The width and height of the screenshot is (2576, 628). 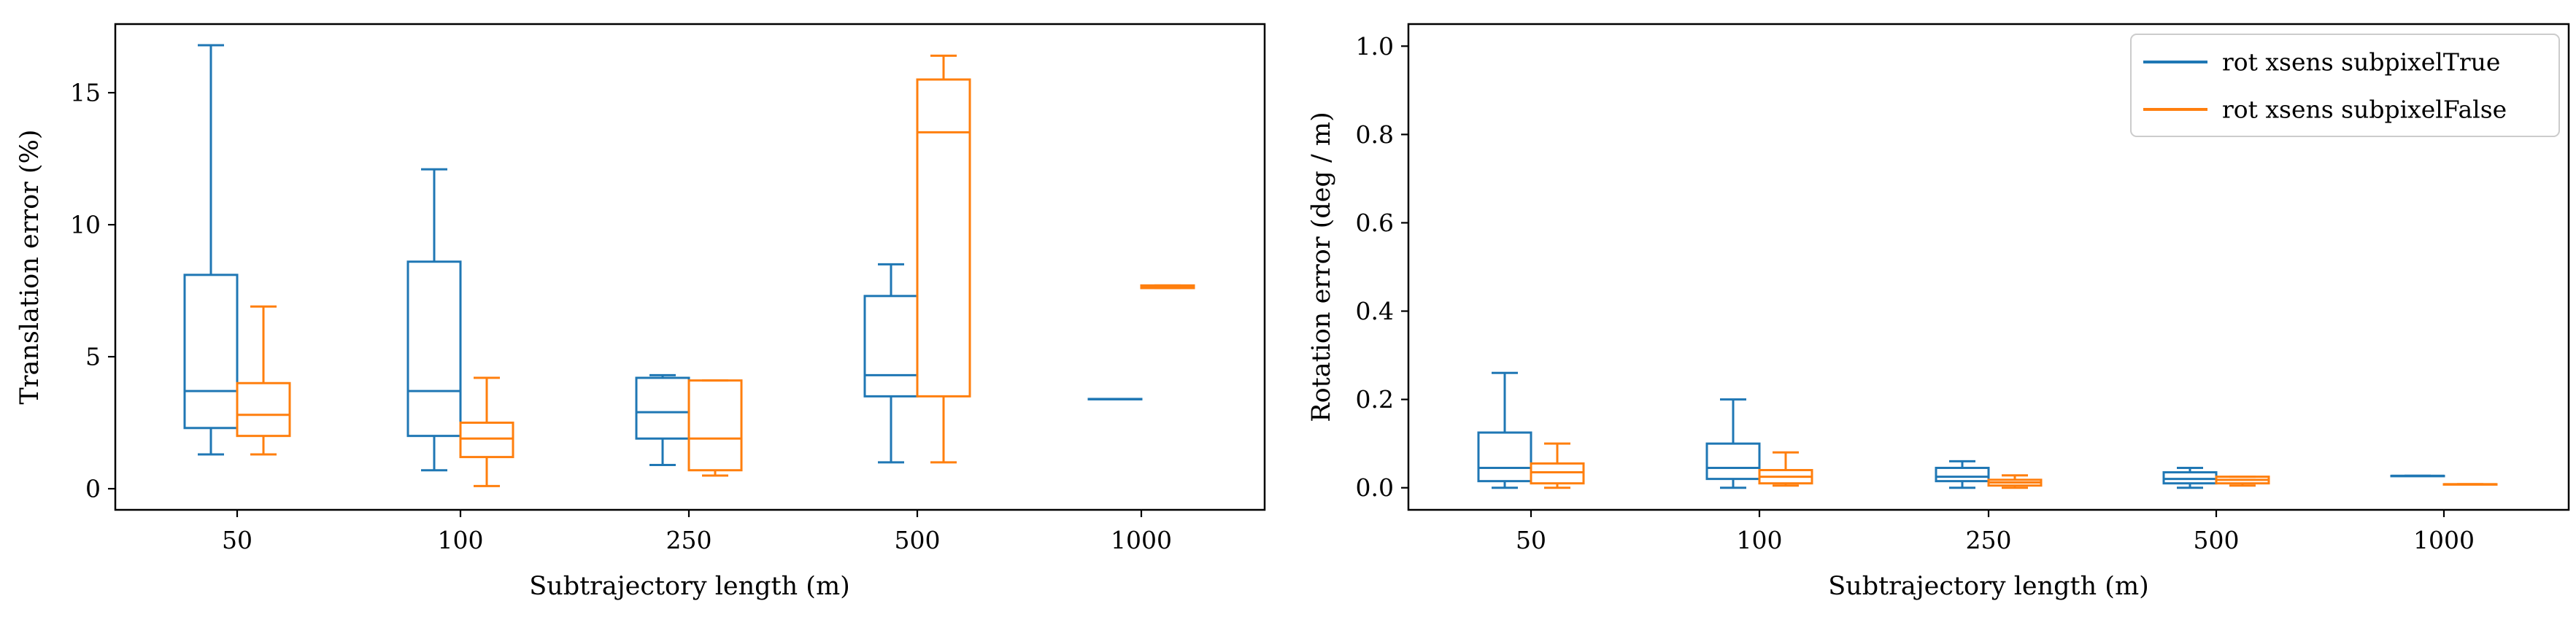 I want to click on rotation-y-tick-label: 0.8, so click(x=1375, y=134).